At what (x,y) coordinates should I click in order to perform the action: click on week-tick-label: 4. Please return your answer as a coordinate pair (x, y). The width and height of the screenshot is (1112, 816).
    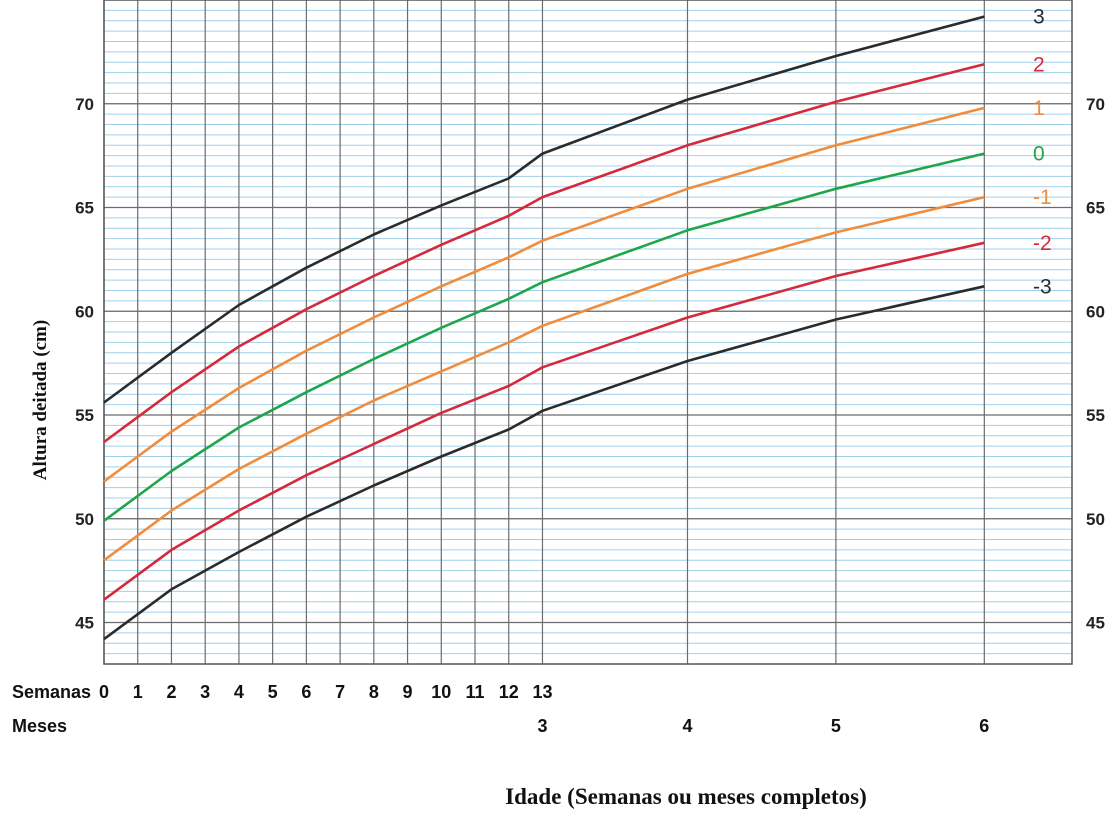
    Looking at the image, I should click on (239, 692).